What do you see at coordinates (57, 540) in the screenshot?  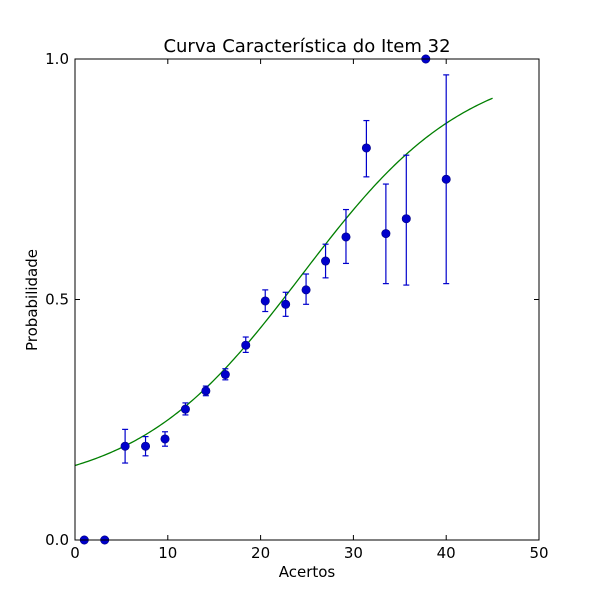 I see `y-tick-label: 0.0` at bounding box center [57, 540].